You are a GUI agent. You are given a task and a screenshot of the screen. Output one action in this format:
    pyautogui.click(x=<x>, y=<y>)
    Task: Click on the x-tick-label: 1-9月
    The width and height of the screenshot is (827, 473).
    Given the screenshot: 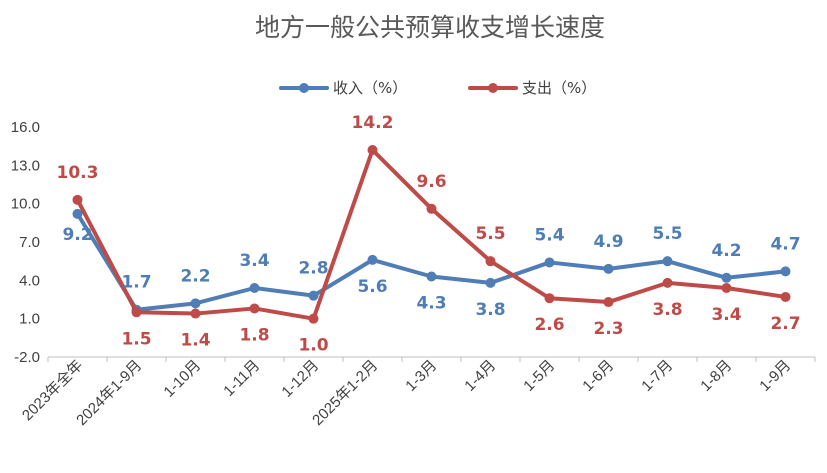 What is the action you would take?
    pyautogui.click(x=775, y=376)
    